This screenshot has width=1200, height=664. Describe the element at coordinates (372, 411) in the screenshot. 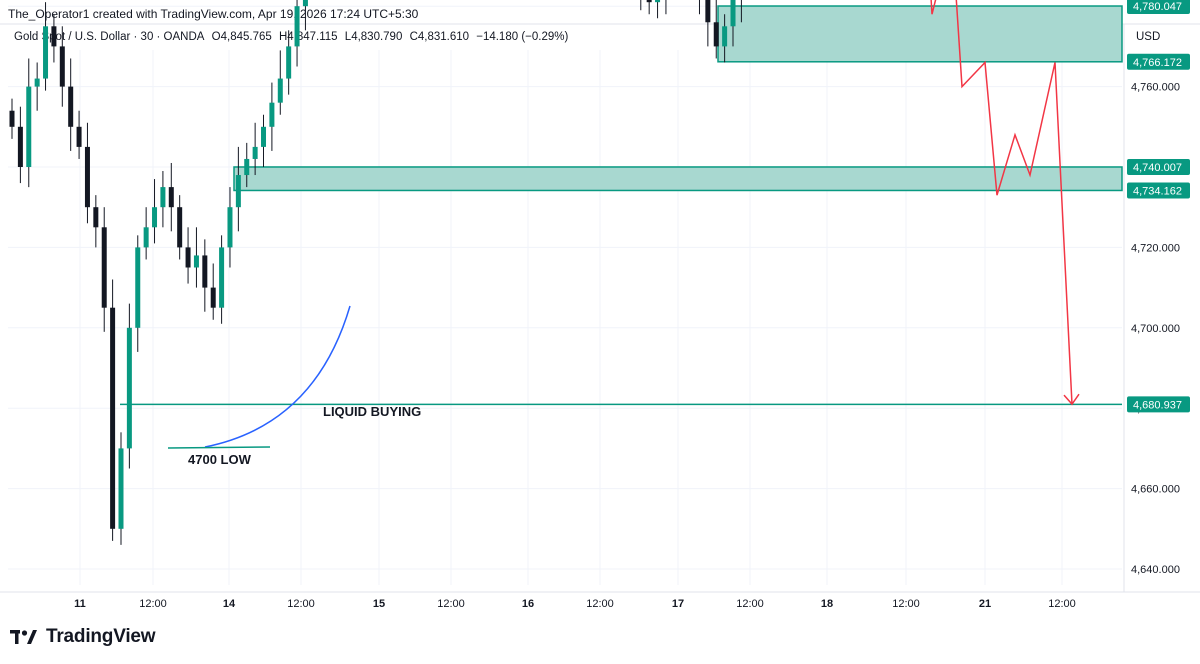

I see `liquid-buying-label: LIQUID BUYING` at that location.